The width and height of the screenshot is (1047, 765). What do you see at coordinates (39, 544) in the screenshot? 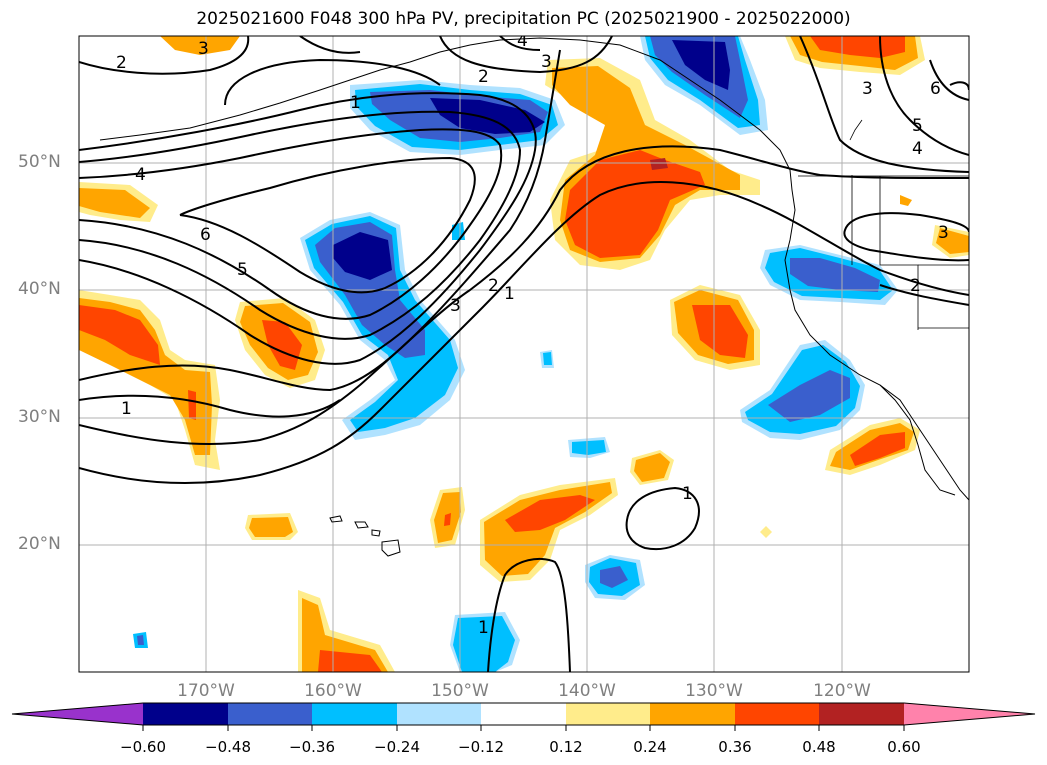
I see `lat-label: 20°N` at bounding box center [39, 544].